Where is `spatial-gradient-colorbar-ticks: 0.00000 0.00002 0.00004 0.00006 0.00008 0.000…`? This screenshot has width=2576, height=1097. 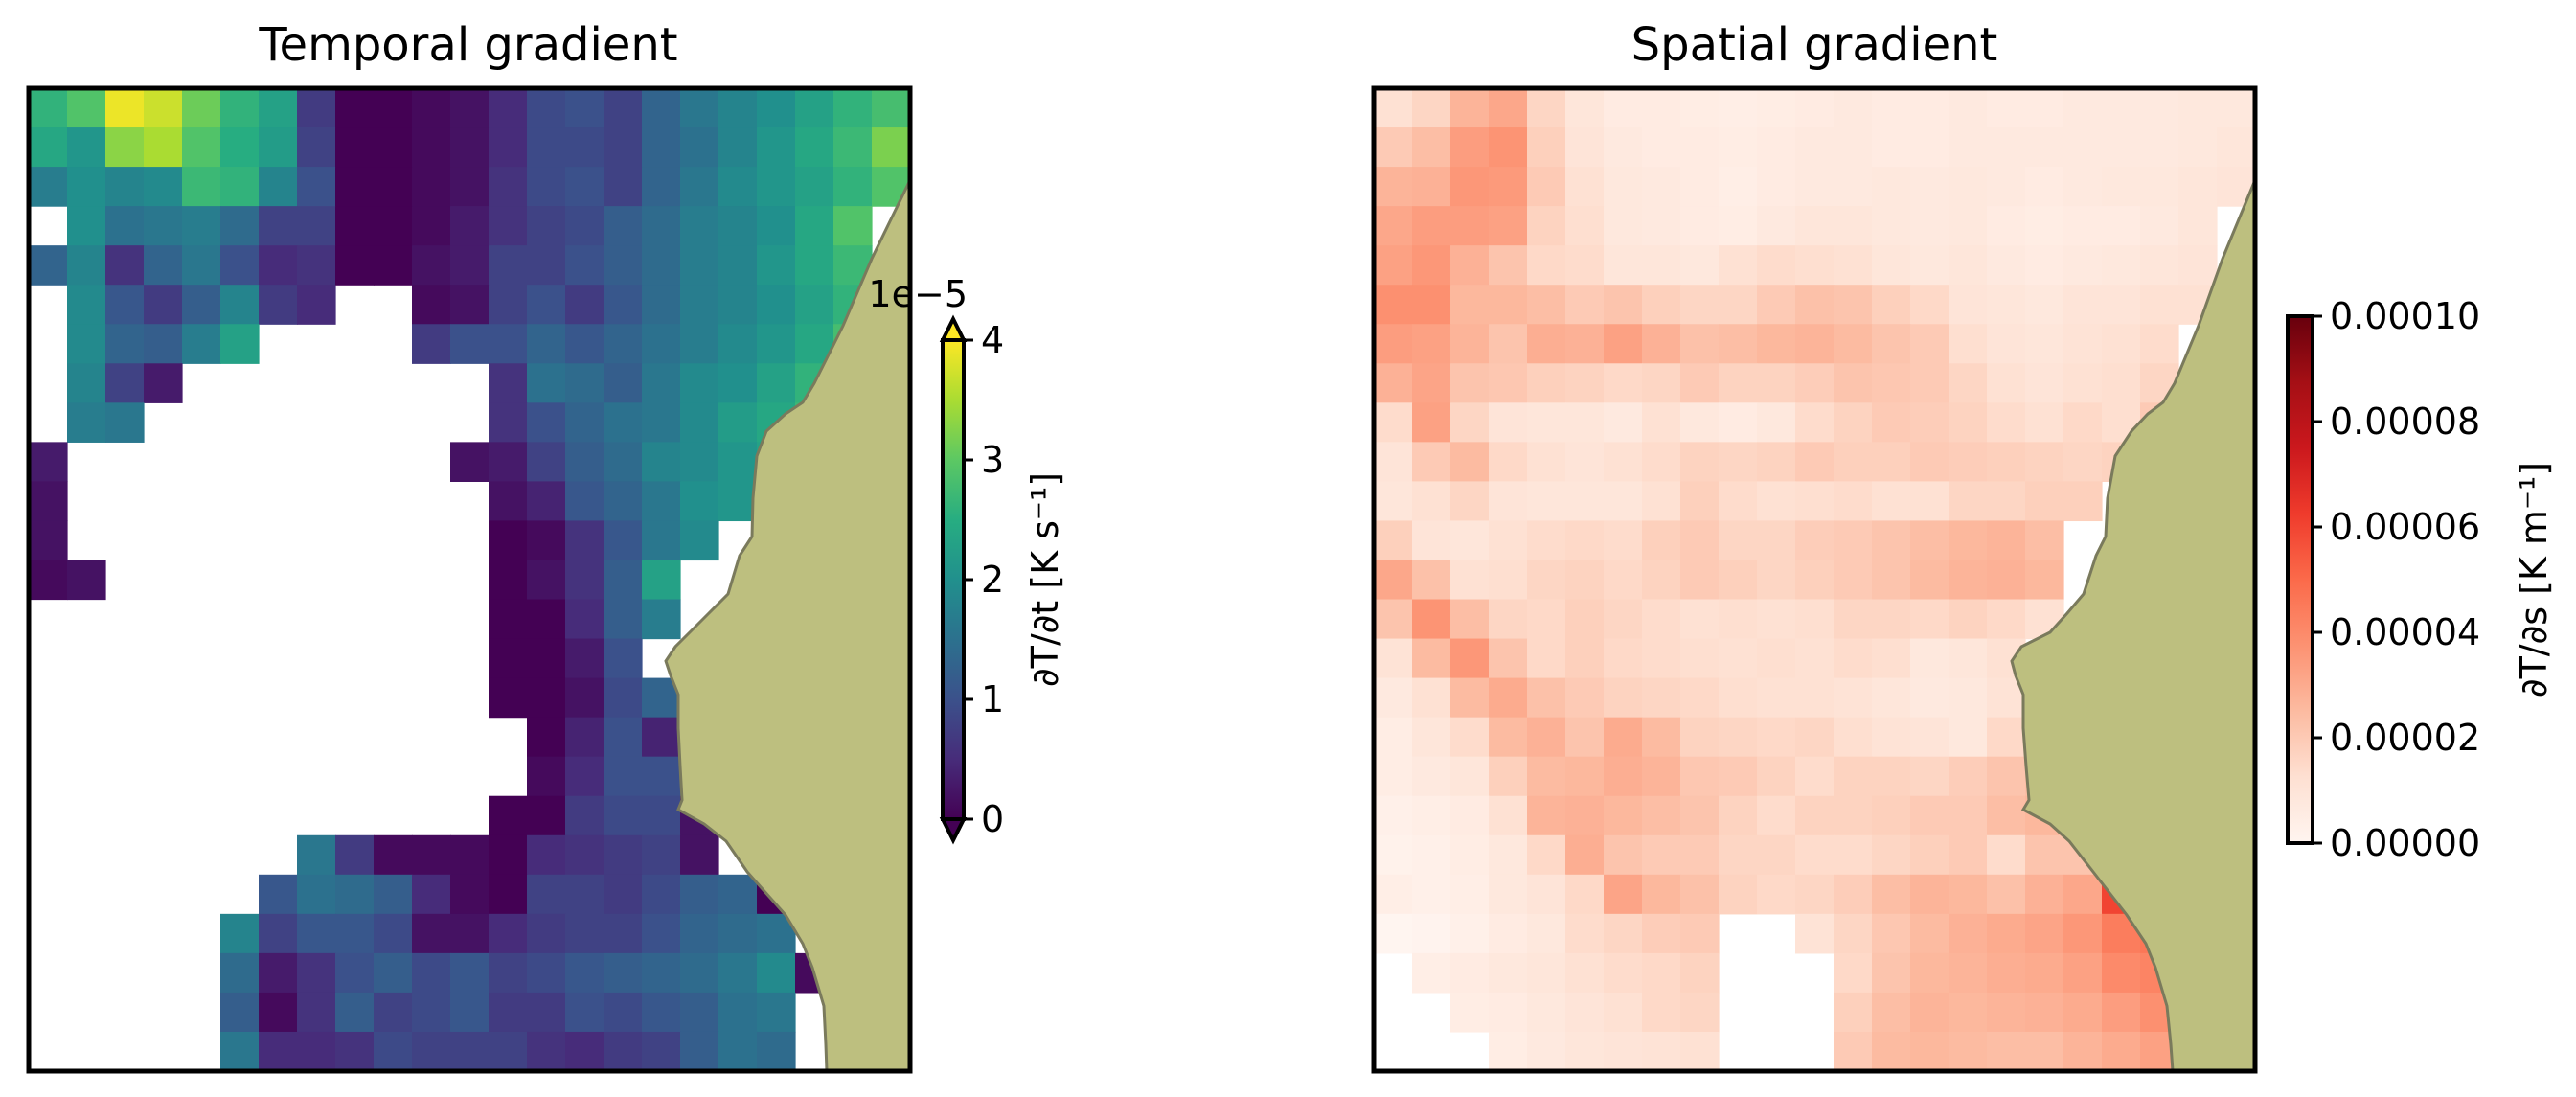
spatial-gradient-colorbar-ticks: 0.00000 0.00002 0.00004 0.00006 0.00008 0.000… is located at coordinates (2397, 579).